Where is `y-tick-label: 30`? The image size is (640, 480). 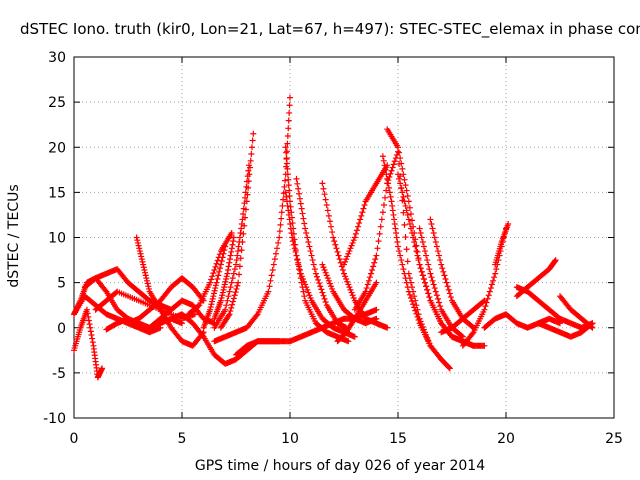
y-tick-label: 30 is located at coordinates (57, 58).